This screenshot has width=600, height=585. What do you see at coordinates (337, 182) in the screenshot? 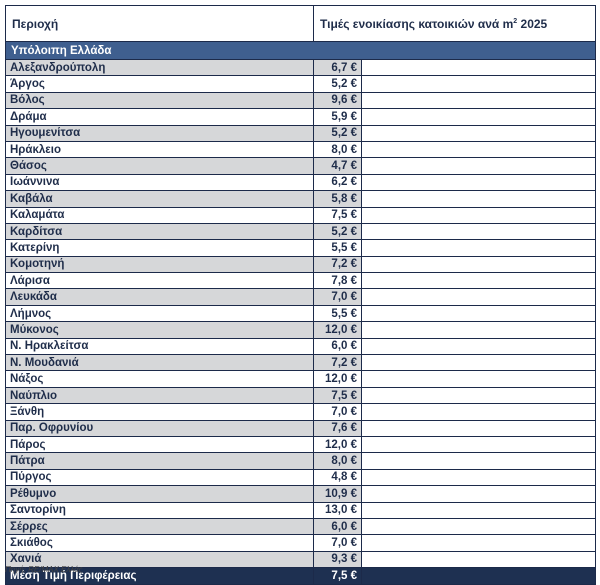
I see `rent-value: 6,2 €` at bounding box center [337, 182].